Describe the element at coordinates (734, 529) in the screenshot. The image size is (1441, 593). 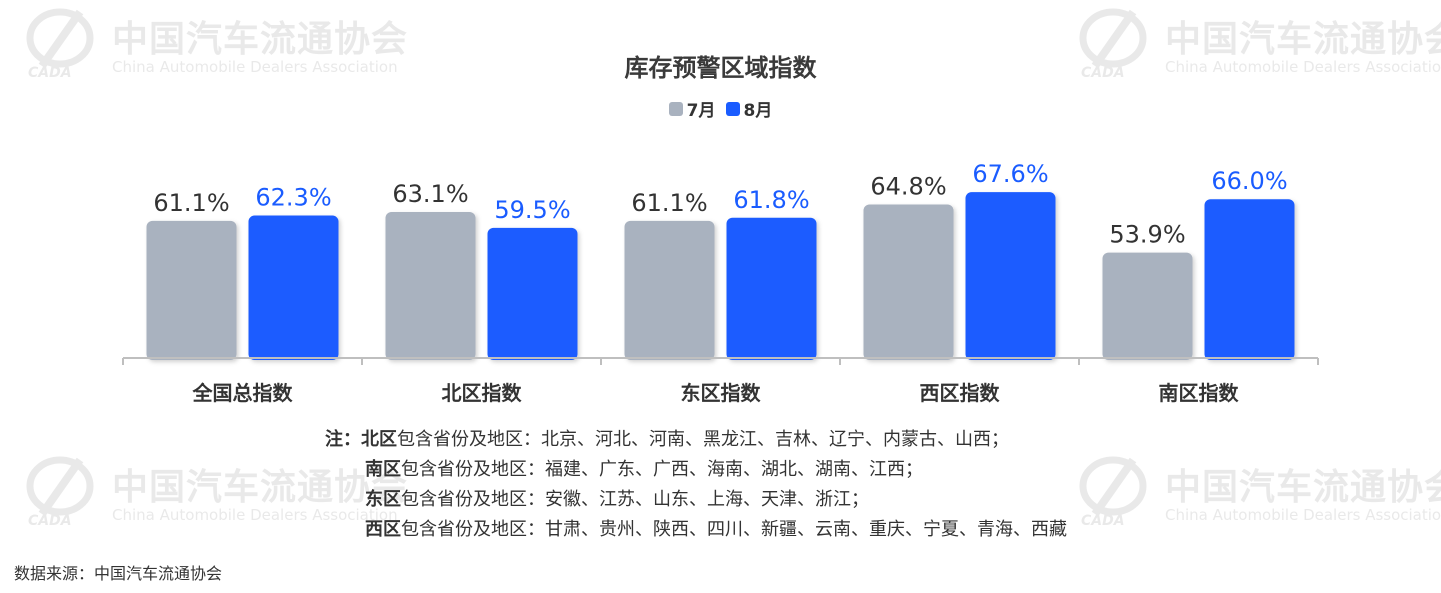
I see `note-text: 包含省份及地区：甘肃、贵州、陕西、四川、新疆、云南、重庆、宁夏、青海、西藏` at that location.